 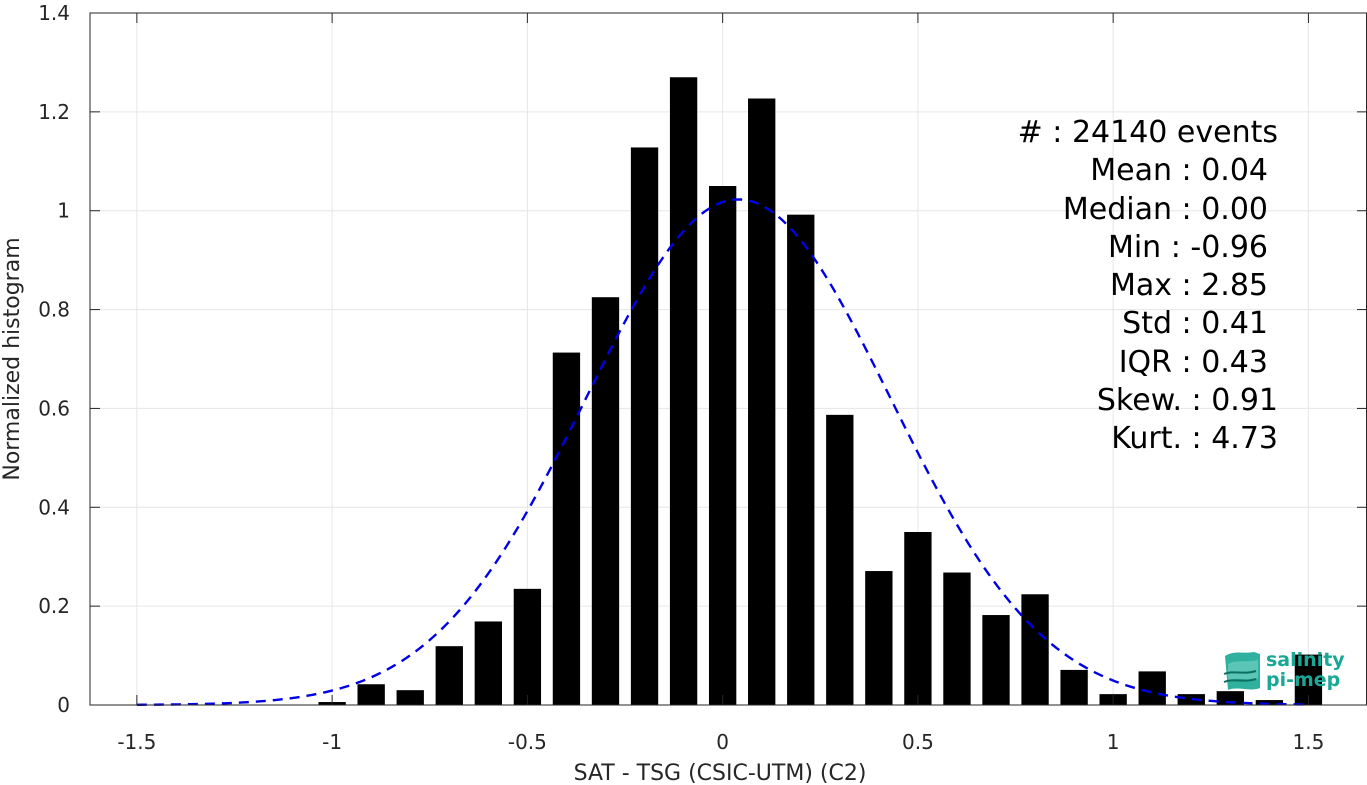 What do you see at coordinates (54, 507) in the screenshot?
I see `y-tick-label: 0.4` at bounding box center [54, 507].